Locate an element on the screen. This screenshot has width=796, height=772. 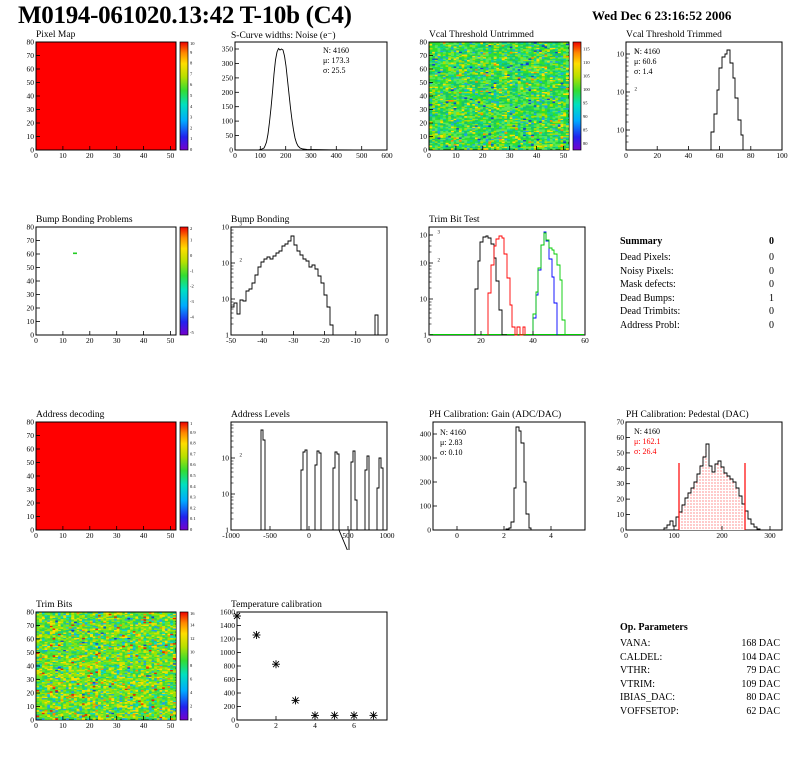
svg-text: -10 is located at coordinates (356, 340).